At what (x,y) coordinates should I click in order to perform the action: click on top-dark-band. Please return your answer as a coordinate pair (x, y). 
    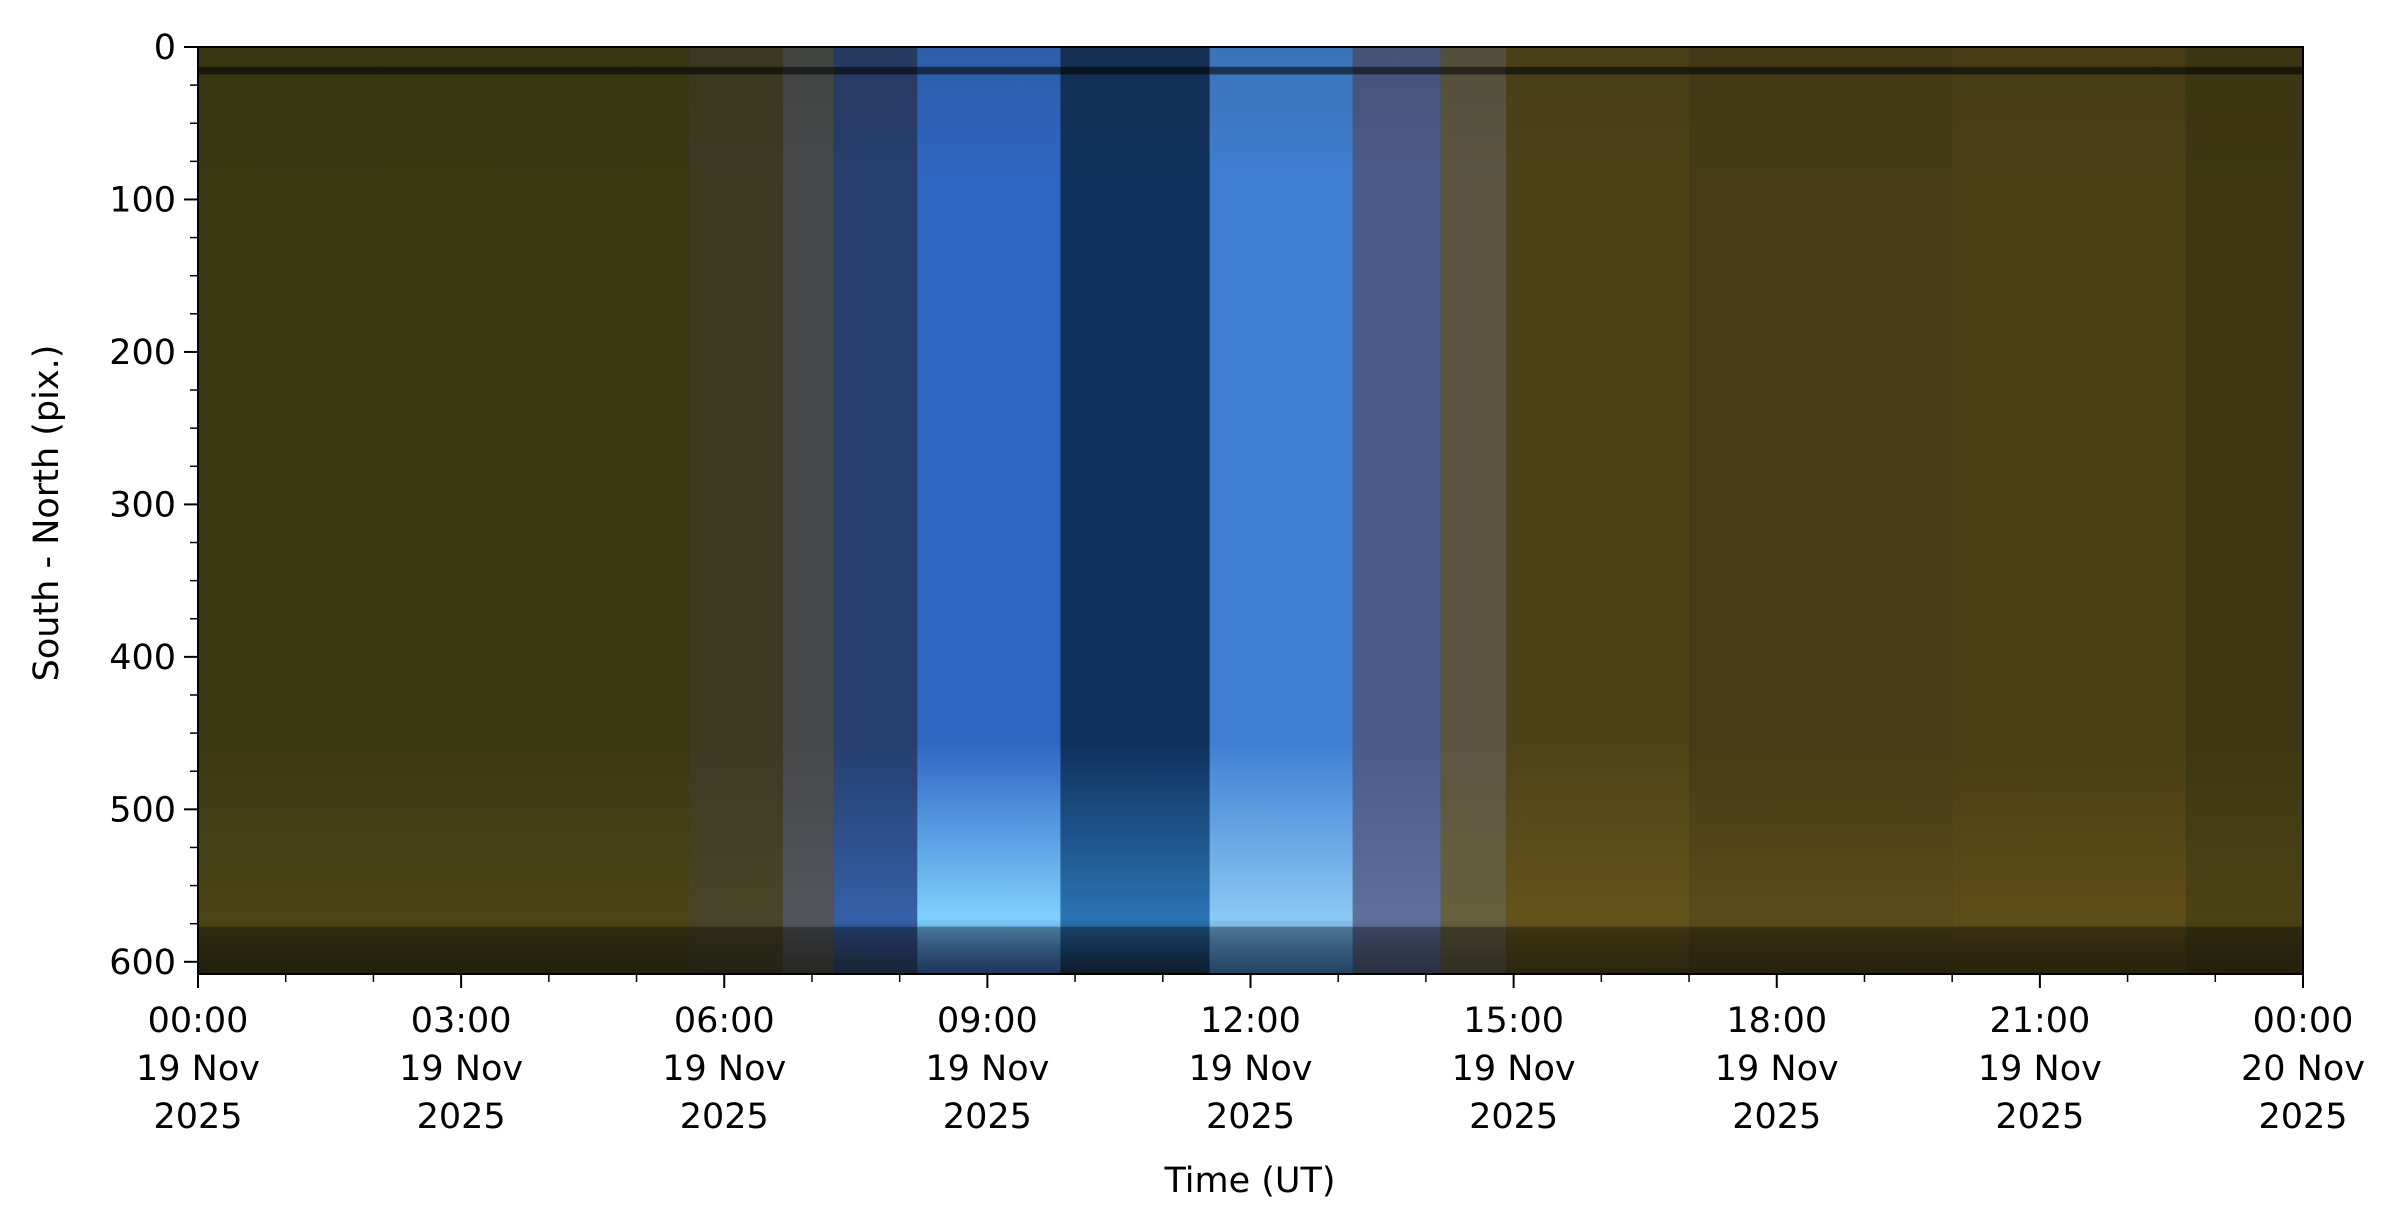
    Looking at the image, I should click on (1250, 70).